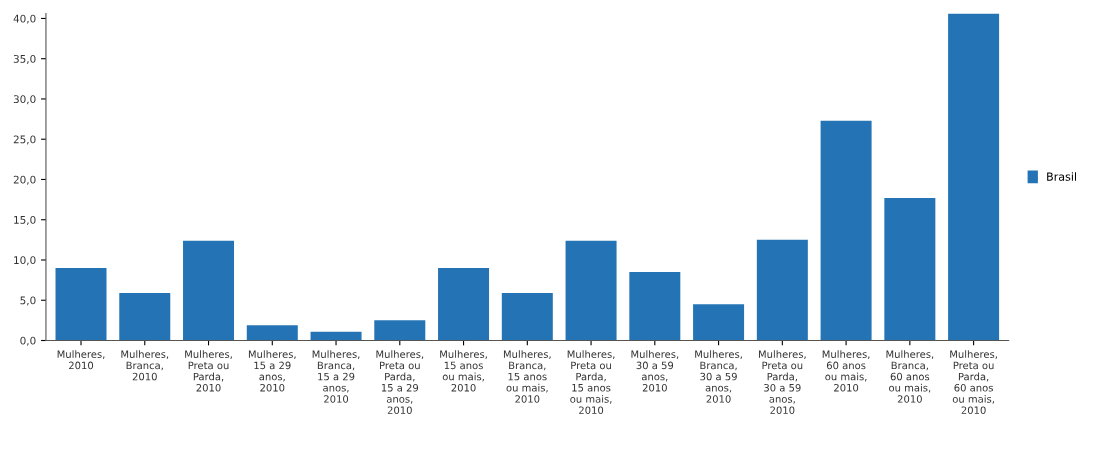 This screenshot has height=454, width=1094. I want to click on x-tick-label: Mulheres, Preta ou Parda, 15 a 29 anos, 2010, so click(400, 382).